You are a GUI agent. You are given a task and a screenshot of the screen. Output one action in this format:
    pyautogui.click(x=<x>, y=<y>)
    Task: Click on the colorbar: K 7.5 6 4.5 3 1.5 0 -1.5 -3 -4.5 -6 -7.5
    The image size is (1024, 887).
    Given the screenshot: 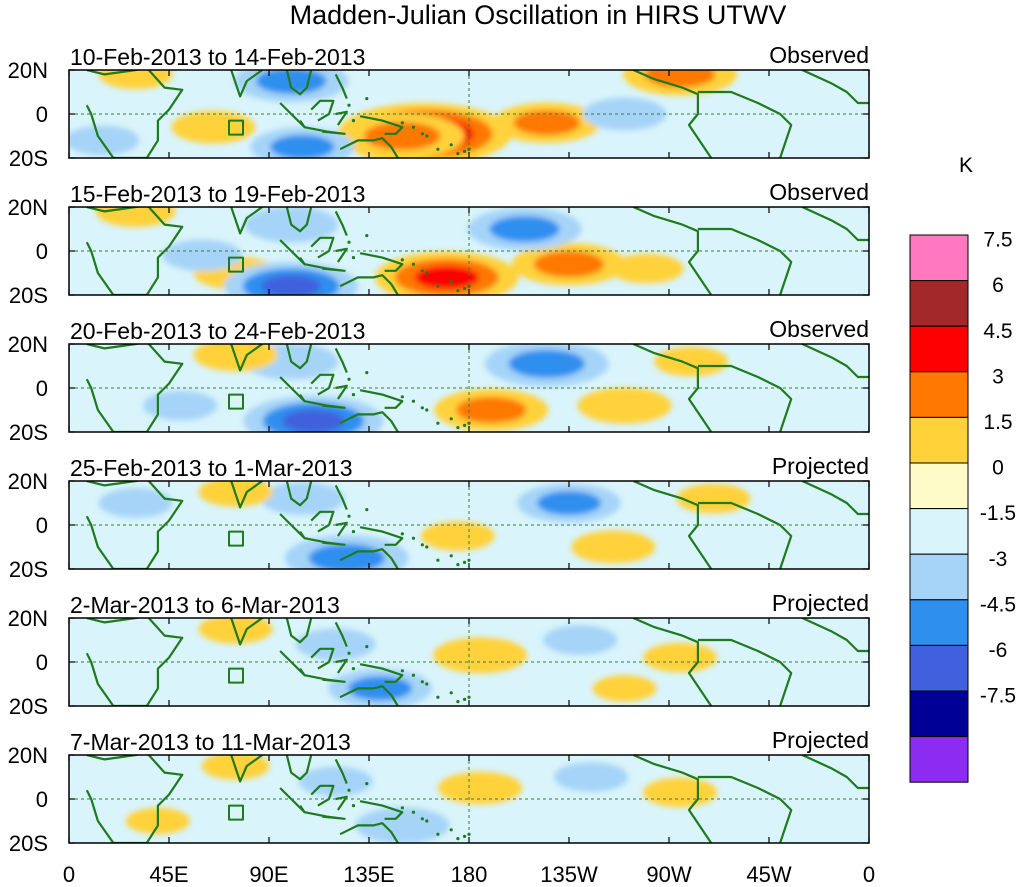 What is the action you would take?
    pyautogui.click(x=962, y=468)
    